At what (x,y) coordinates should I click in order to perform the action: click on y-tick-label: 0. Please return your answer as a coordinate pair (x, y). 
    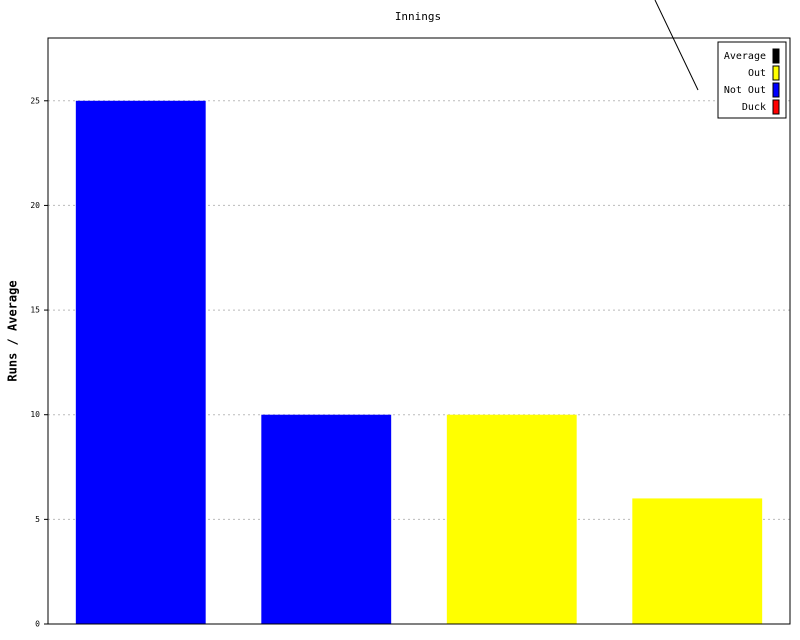
    Looking at the image, I should click on (37, 624).